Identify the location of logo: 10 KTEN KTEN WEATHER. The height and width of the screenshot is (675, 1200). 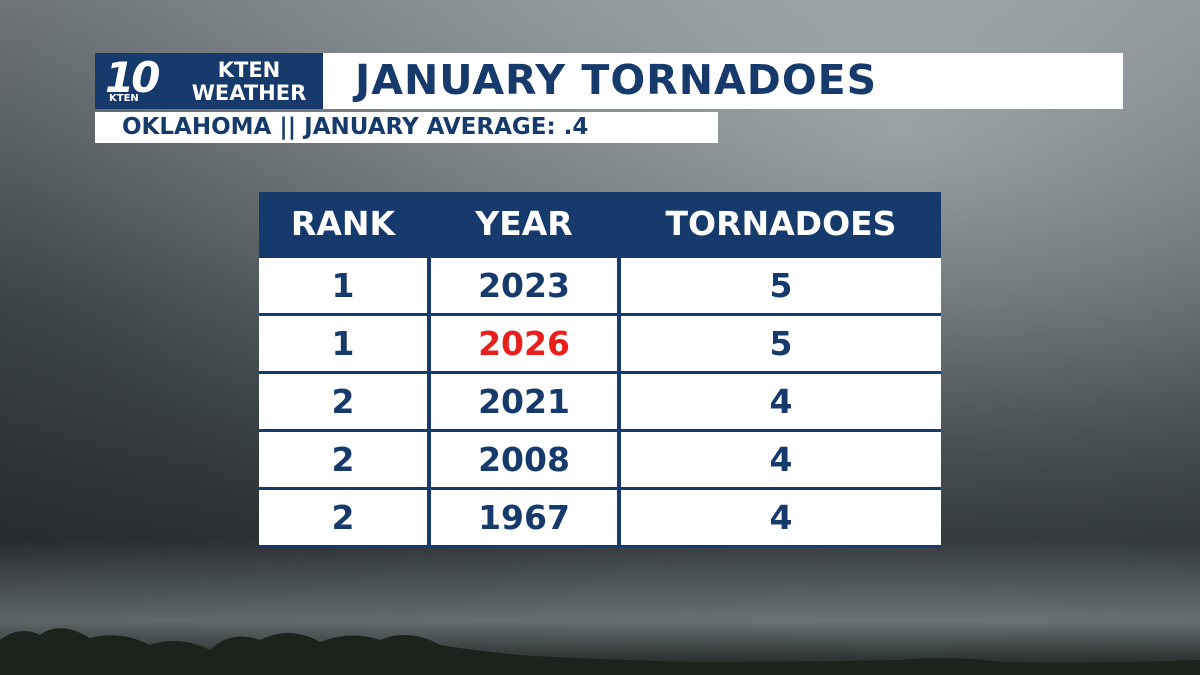
(209, 81).